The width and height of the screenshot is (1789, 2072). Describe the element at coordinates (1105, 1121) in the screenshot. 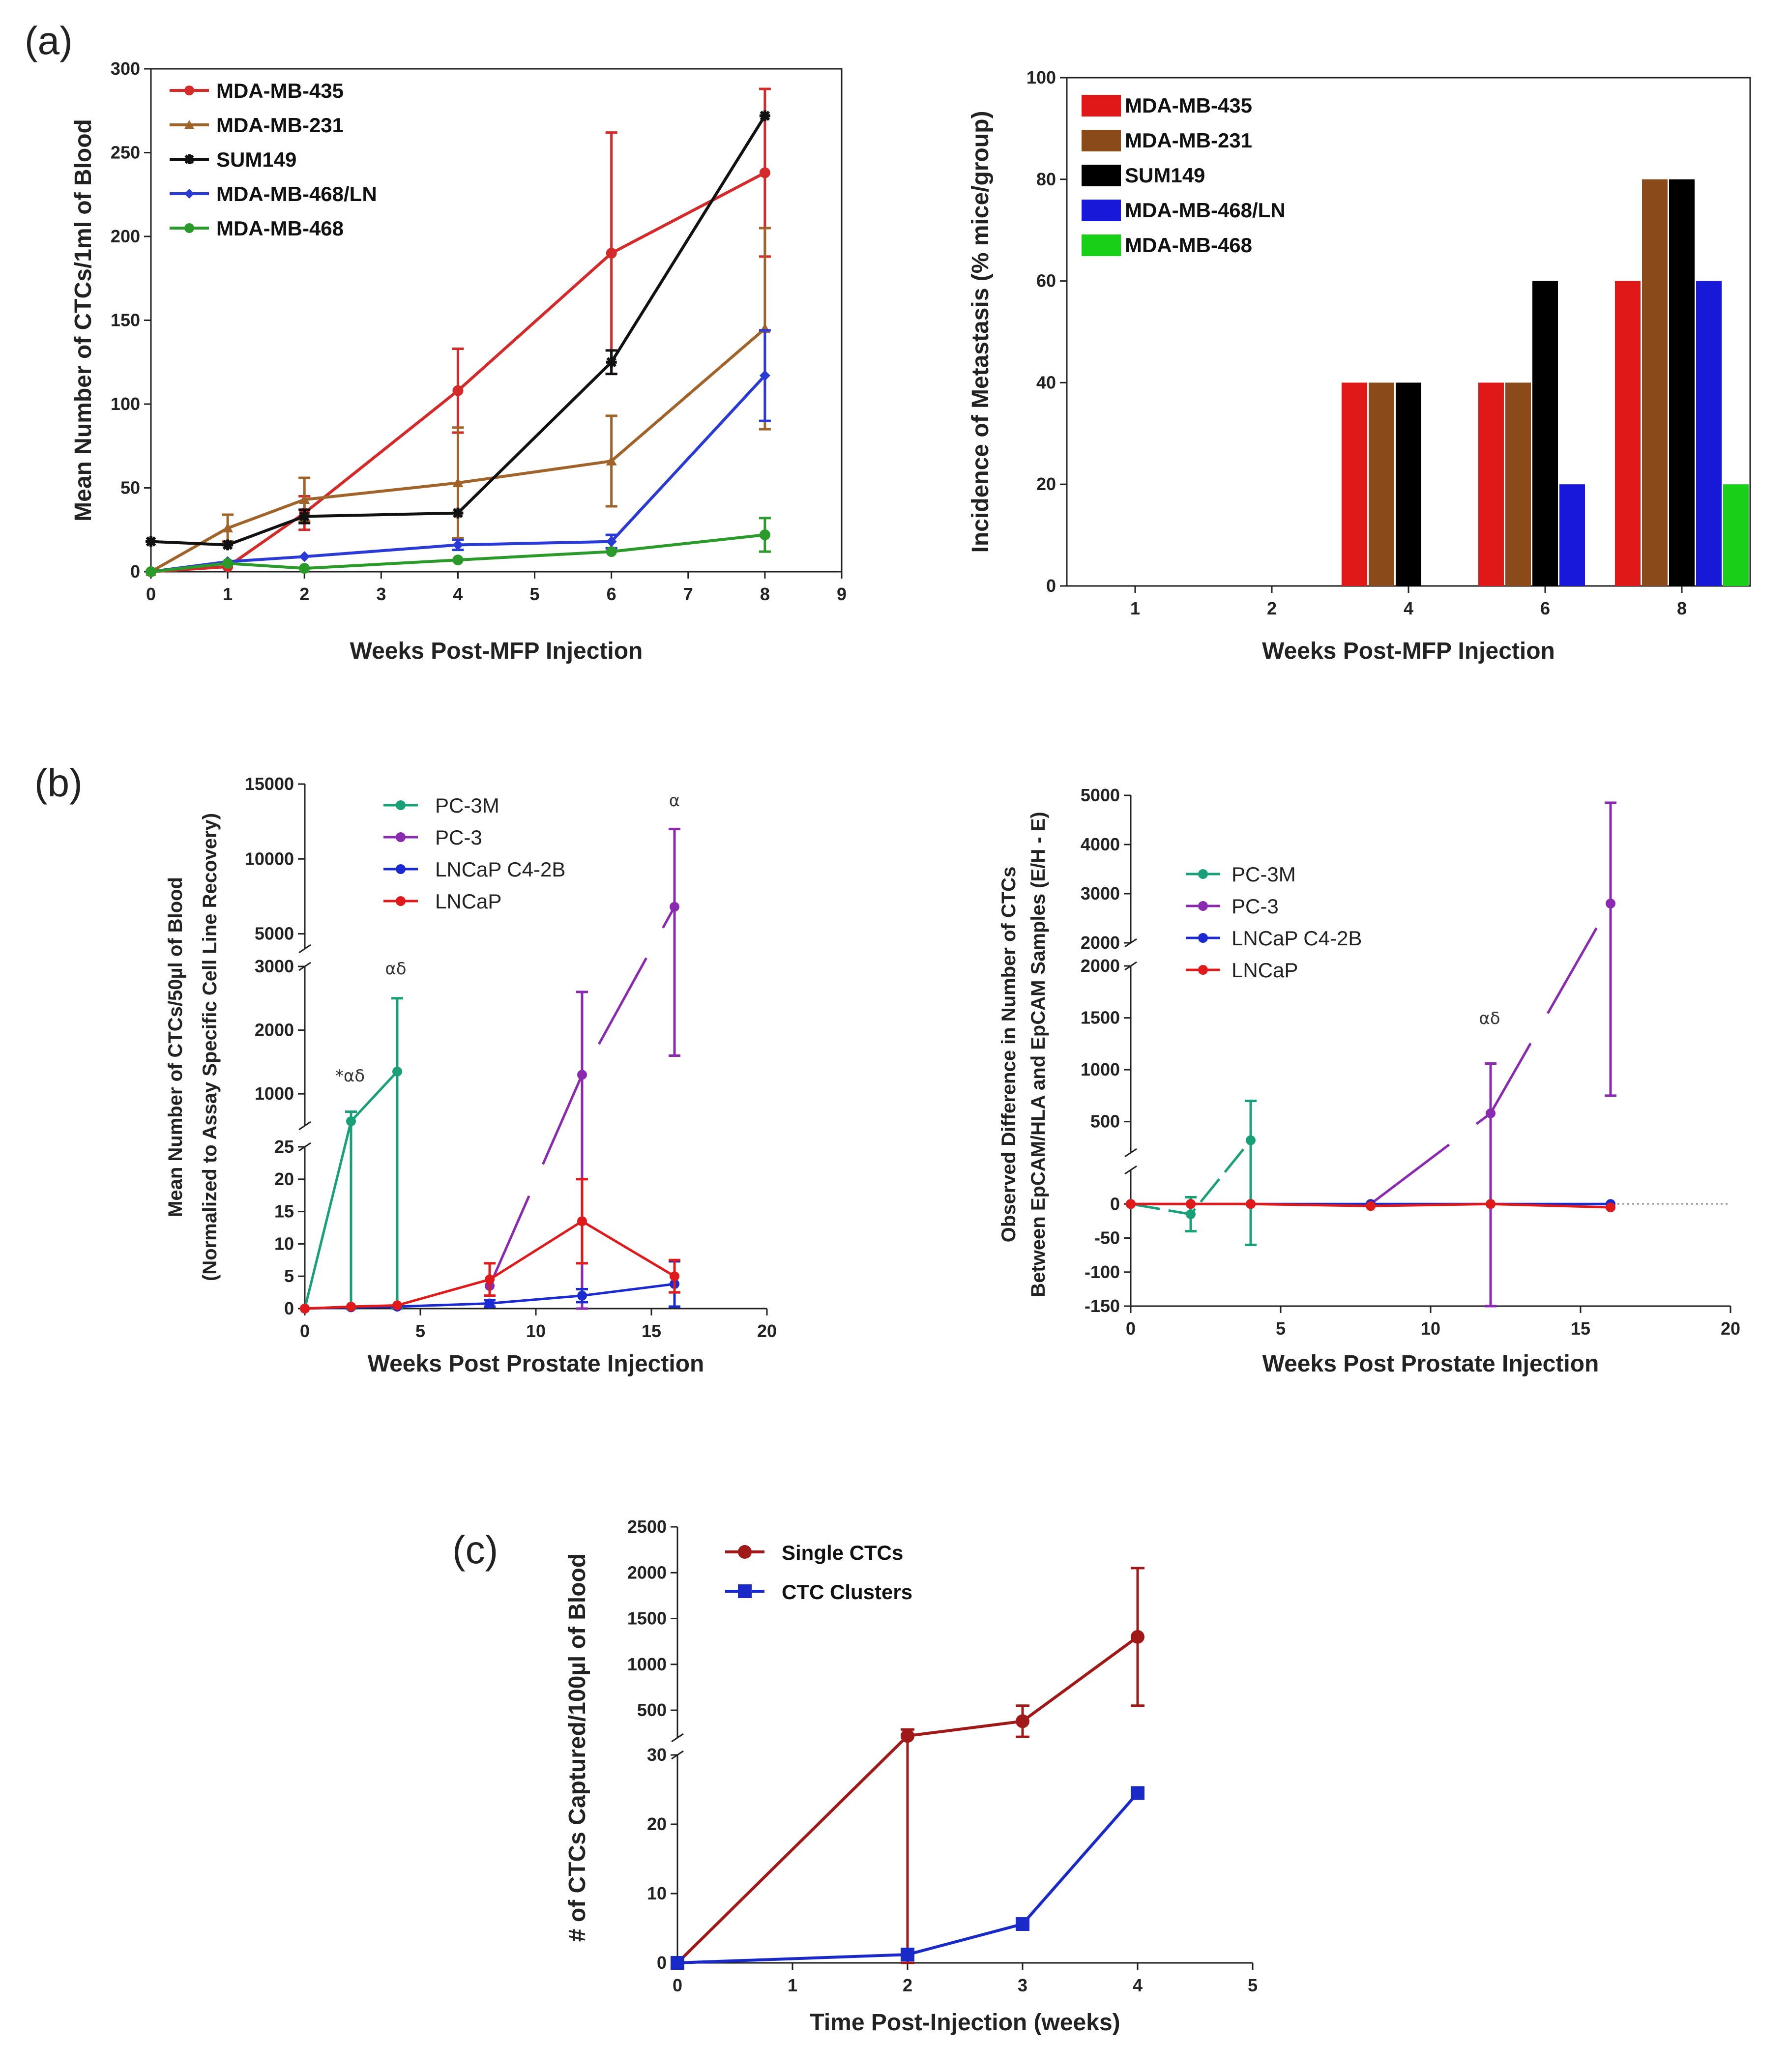

I see `y-tick-label: 500` at that location.